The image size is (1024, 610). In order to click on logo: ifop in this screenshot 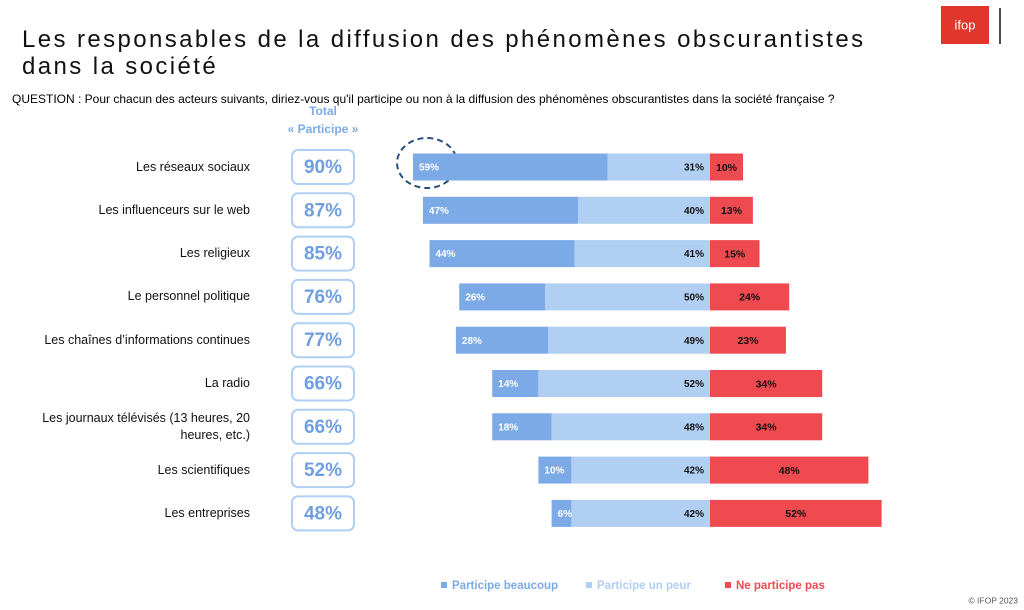, I will do `click(965, 24)`.